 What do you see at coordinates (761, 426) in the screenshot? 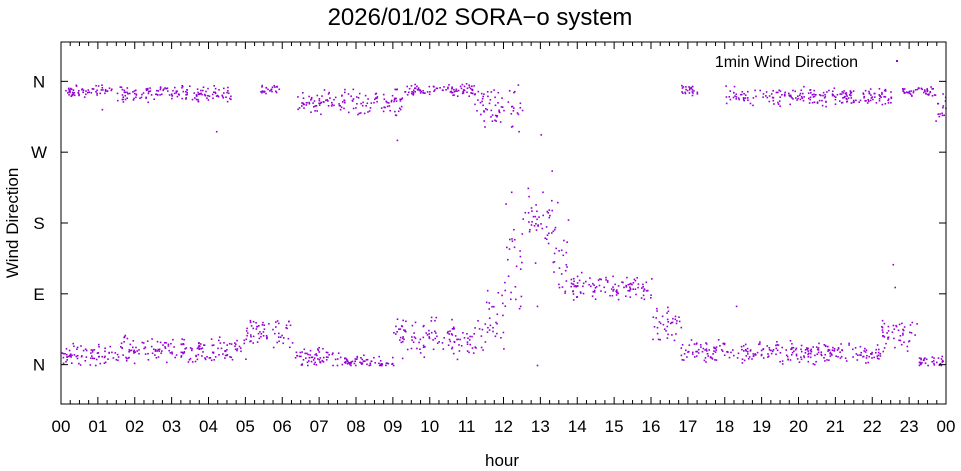
I see `x-tick-label: 19` at bounding box center [761, 426].